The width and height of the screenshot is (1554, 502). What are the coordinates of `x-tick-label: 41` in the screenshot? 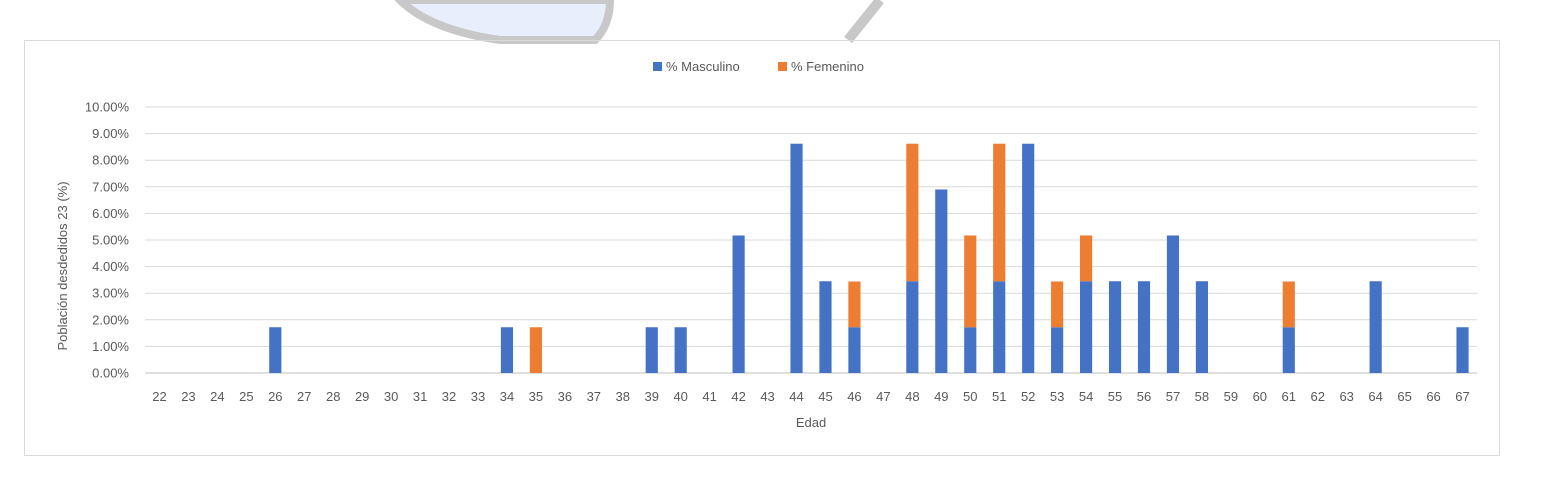 It's located at (709, 396).